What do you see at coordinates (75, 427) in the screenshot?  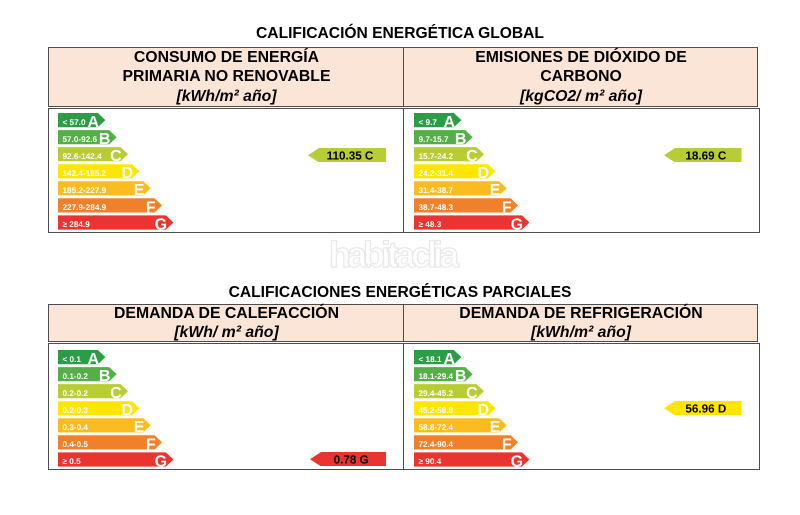 I see `svg-text: 0.3-0.4` at bounding box center [75, 427].